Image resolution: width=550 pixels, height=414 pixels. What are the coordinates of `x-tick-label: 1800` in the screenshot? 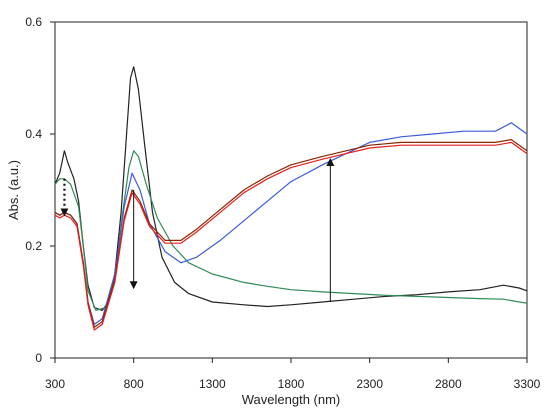 It's located at (291, 384).